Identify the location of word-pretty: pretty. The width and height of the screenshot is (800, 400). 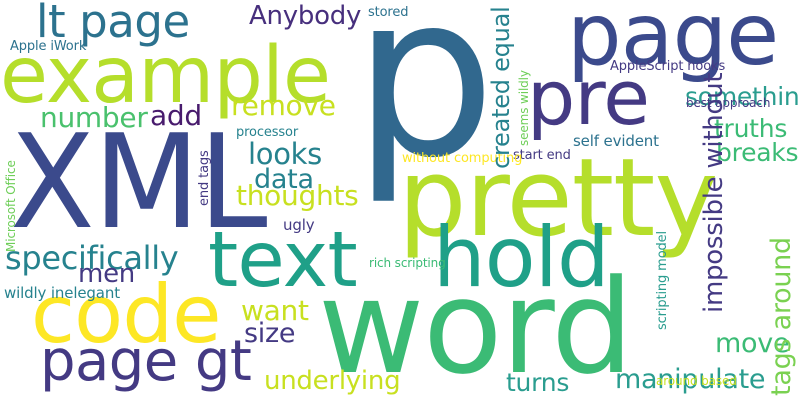
(558, 198).